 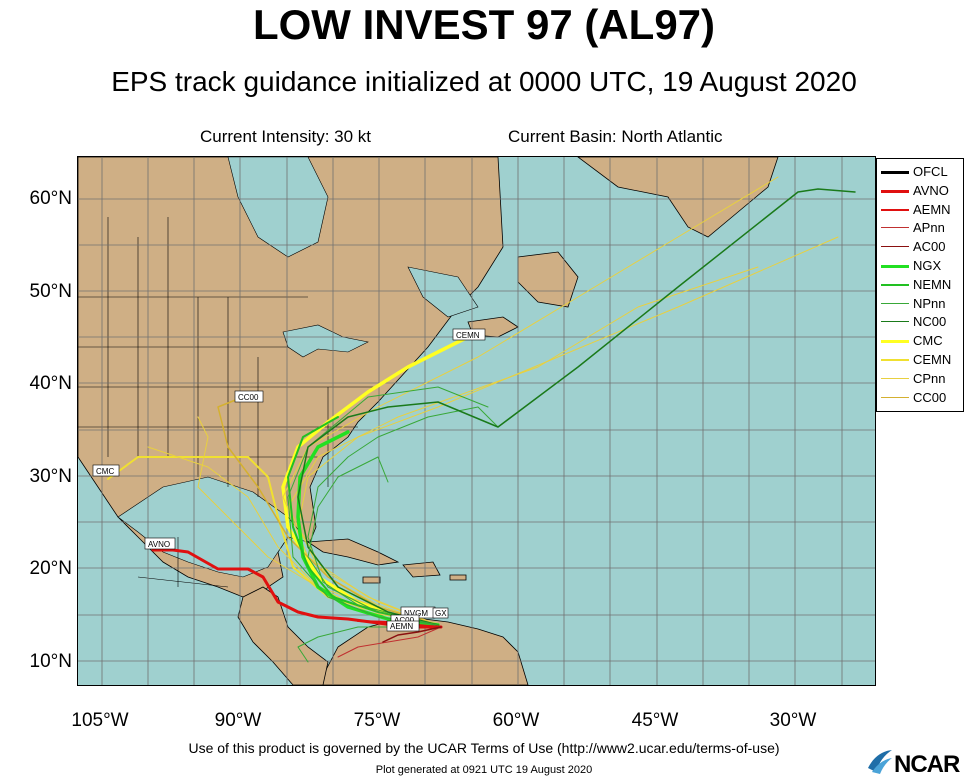 I want to click on lon-label-60w: 60°W, so click(x=516, y=720).